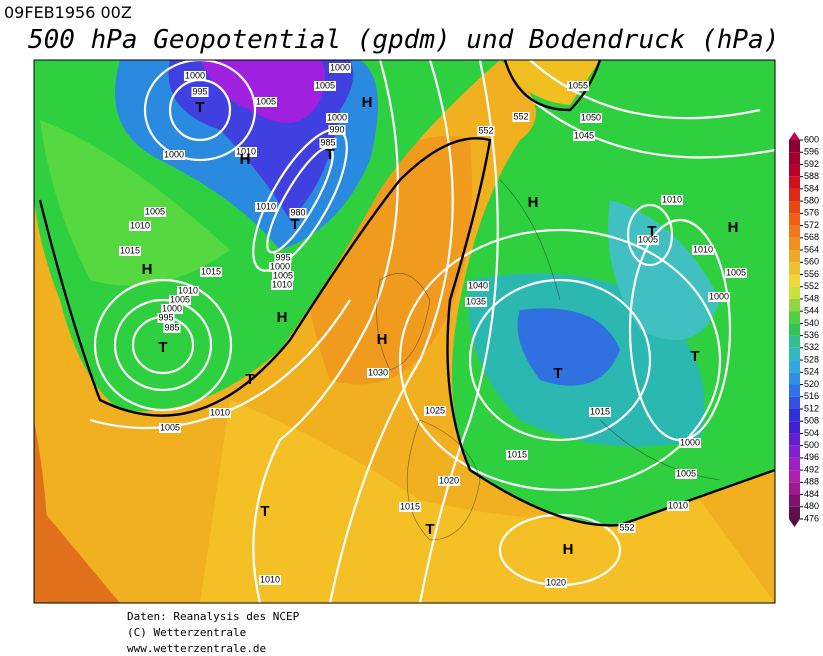 The width and height of the screenshot is (823, 656). Describe the element at coordinates (68, 12) in the screenshot. I see `date: 09FEB1956 00Z` at that location.